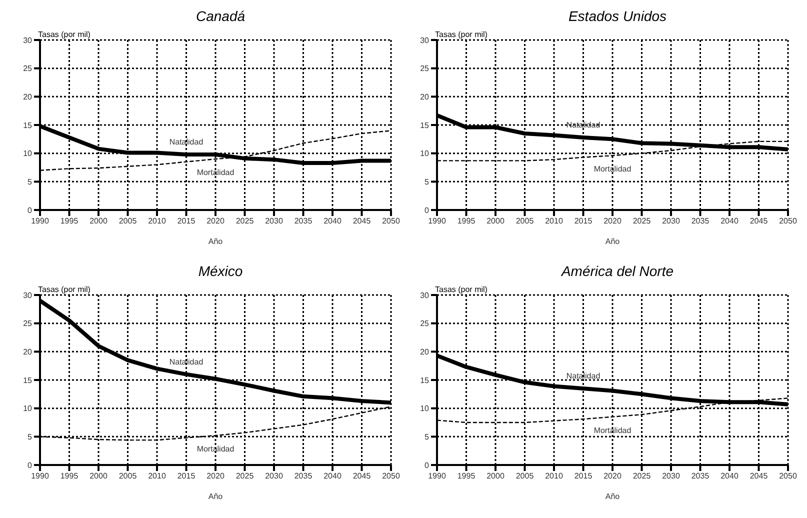 This screenshot has height=518, width=807. What do you see at coordinates (220, 17) in the screenshot?
I see `chart-title: Canadá` at bounding box center [220, 17].